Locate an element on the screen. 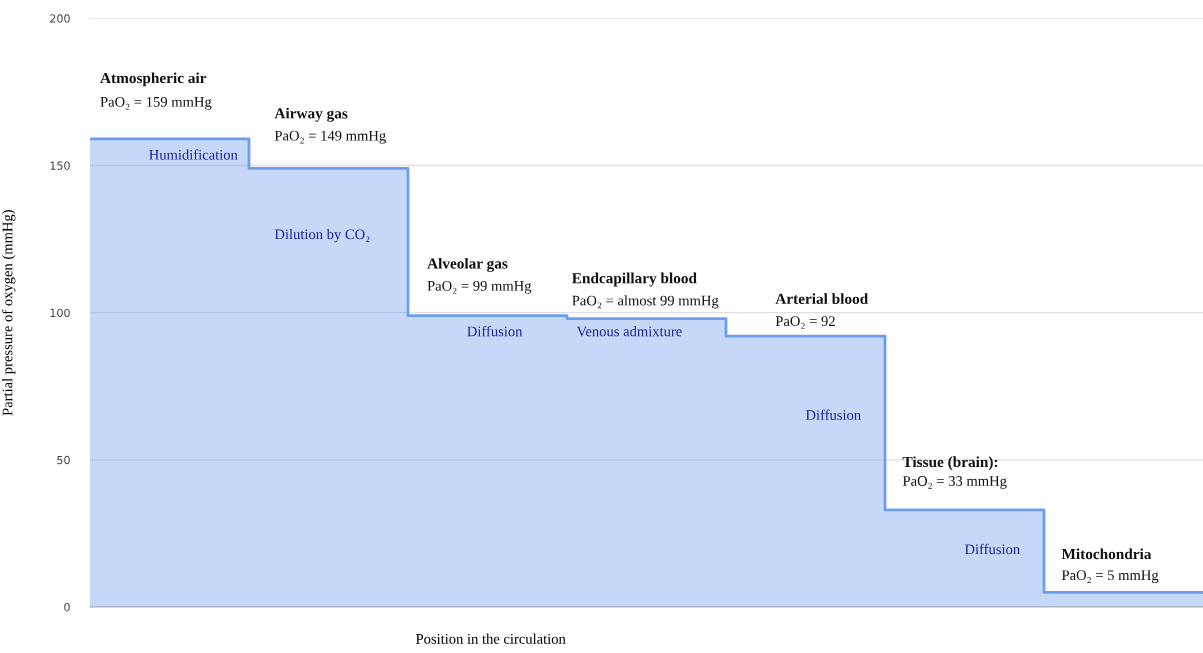 The height and width of the screenshot is (653, 1203). annotation: Arterial blood is located at coordinates (822, 298).